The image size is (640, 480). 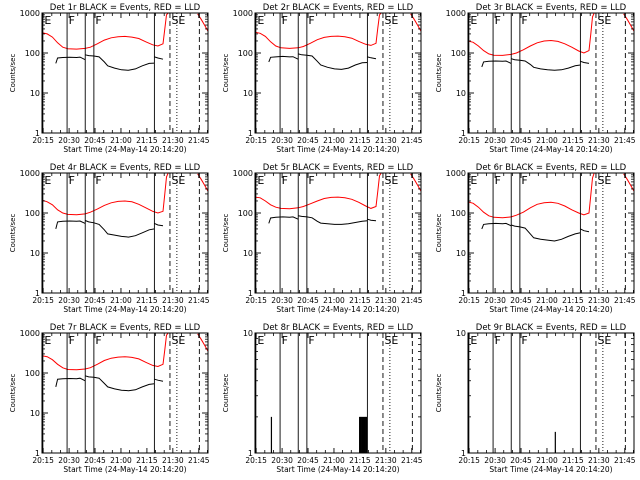 What do you see at coordinates (338, 168) in the screenshot?
I see `panel-title: Det 5r BLACK = Events, RED = LLD` at bounding box center [338, 168].